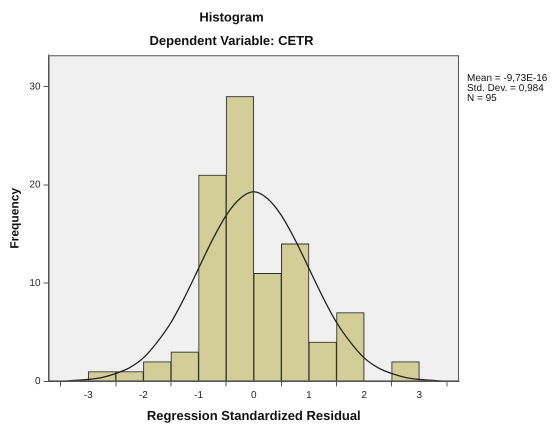 The image size is (552, 434). I want to click on y-axis-title: Frequency, so click(15, 218).